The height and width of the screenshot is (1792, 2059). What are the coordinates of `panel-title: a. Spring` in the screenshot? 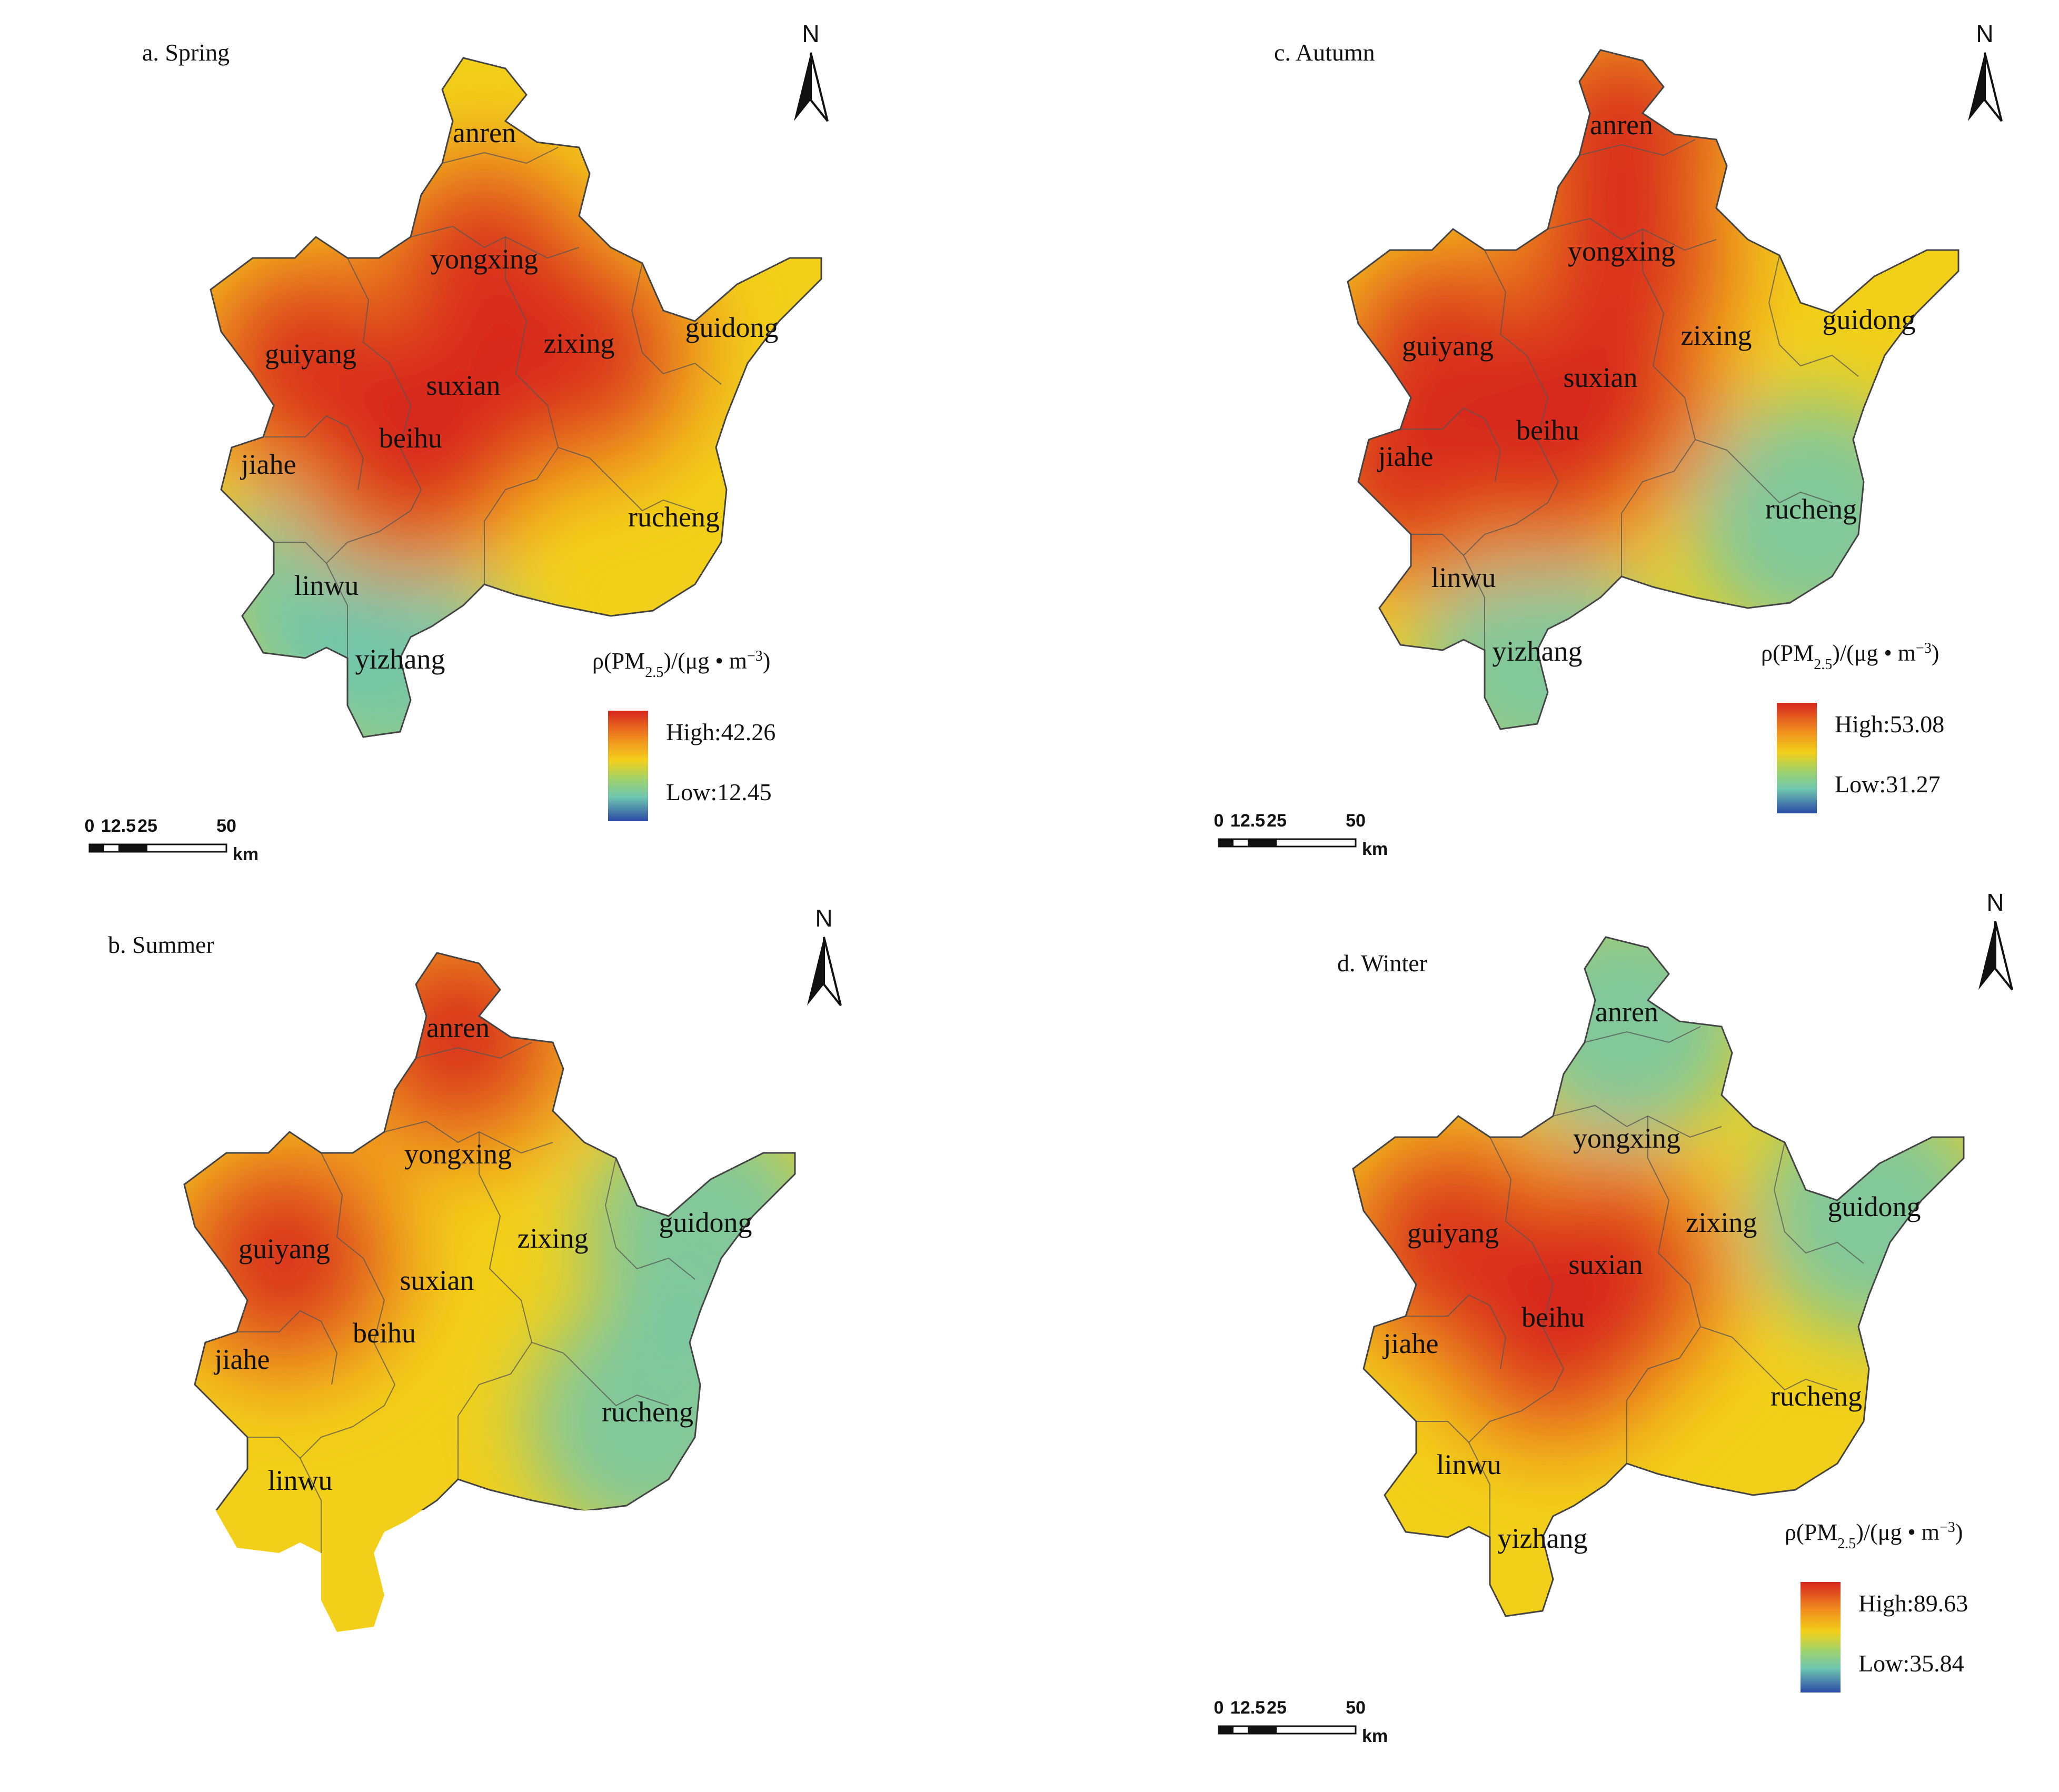 It's located at (186, 52).